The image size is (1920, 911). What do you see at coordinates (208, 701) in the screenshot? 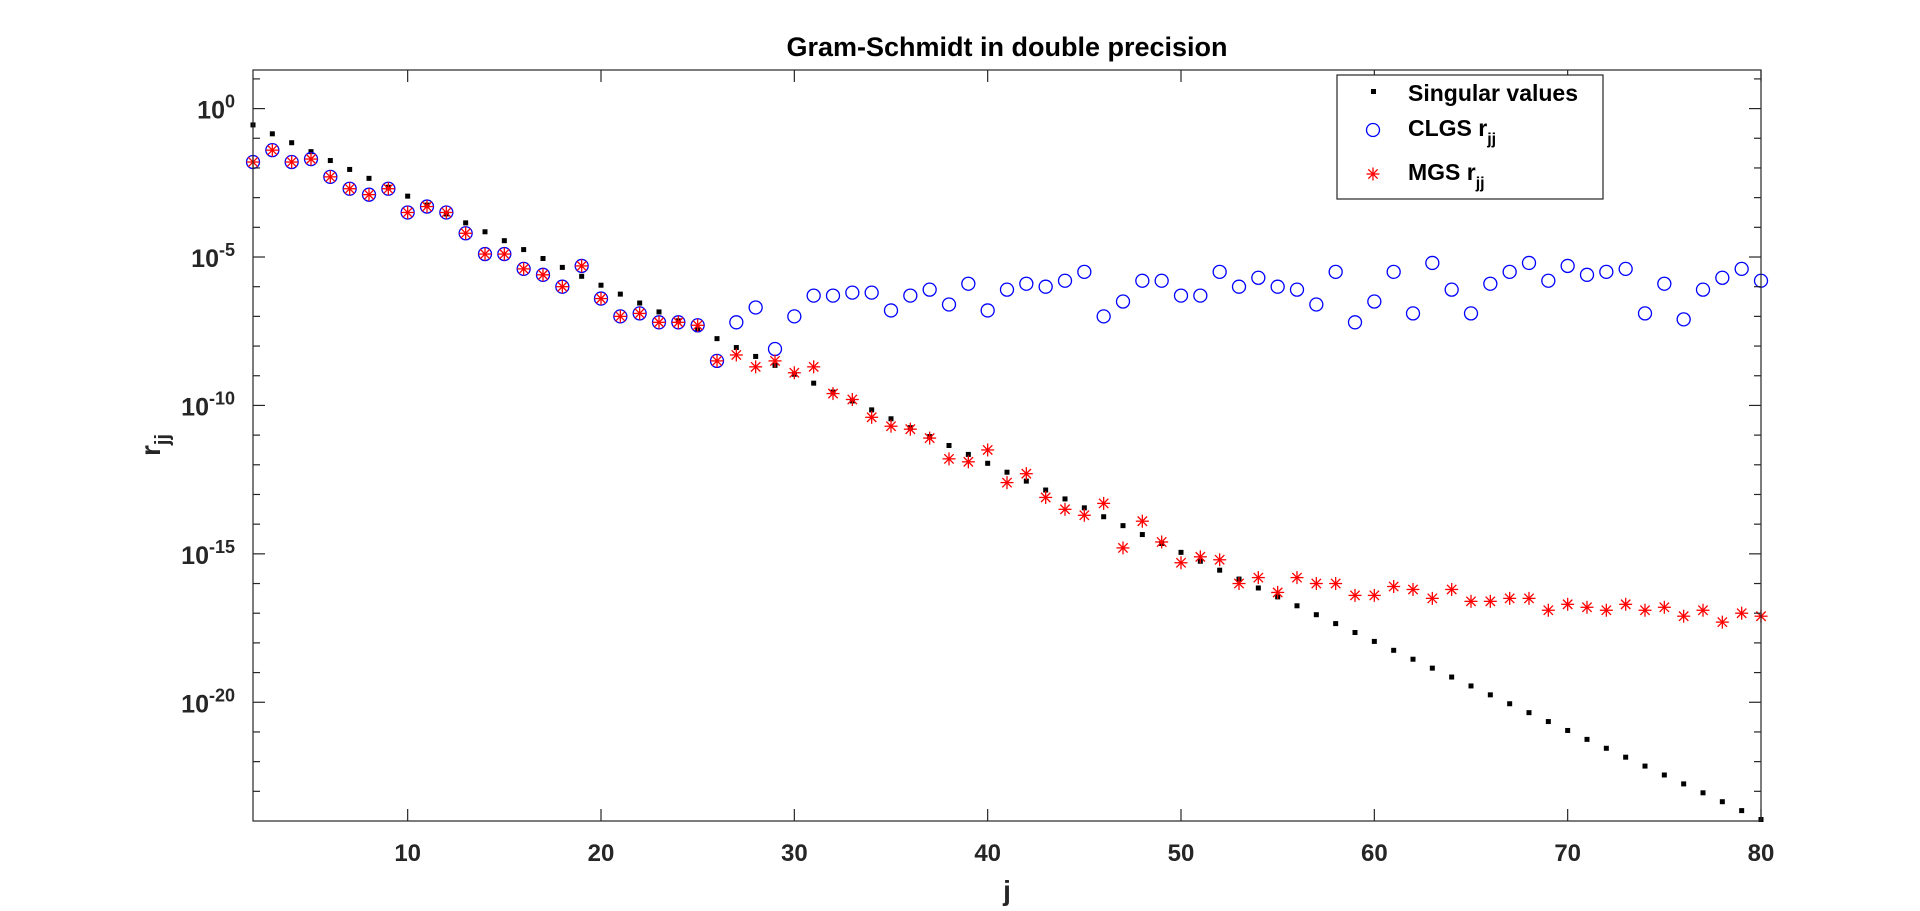
I see `y-tick-label: 10-20` at bounding box center [208, 701].